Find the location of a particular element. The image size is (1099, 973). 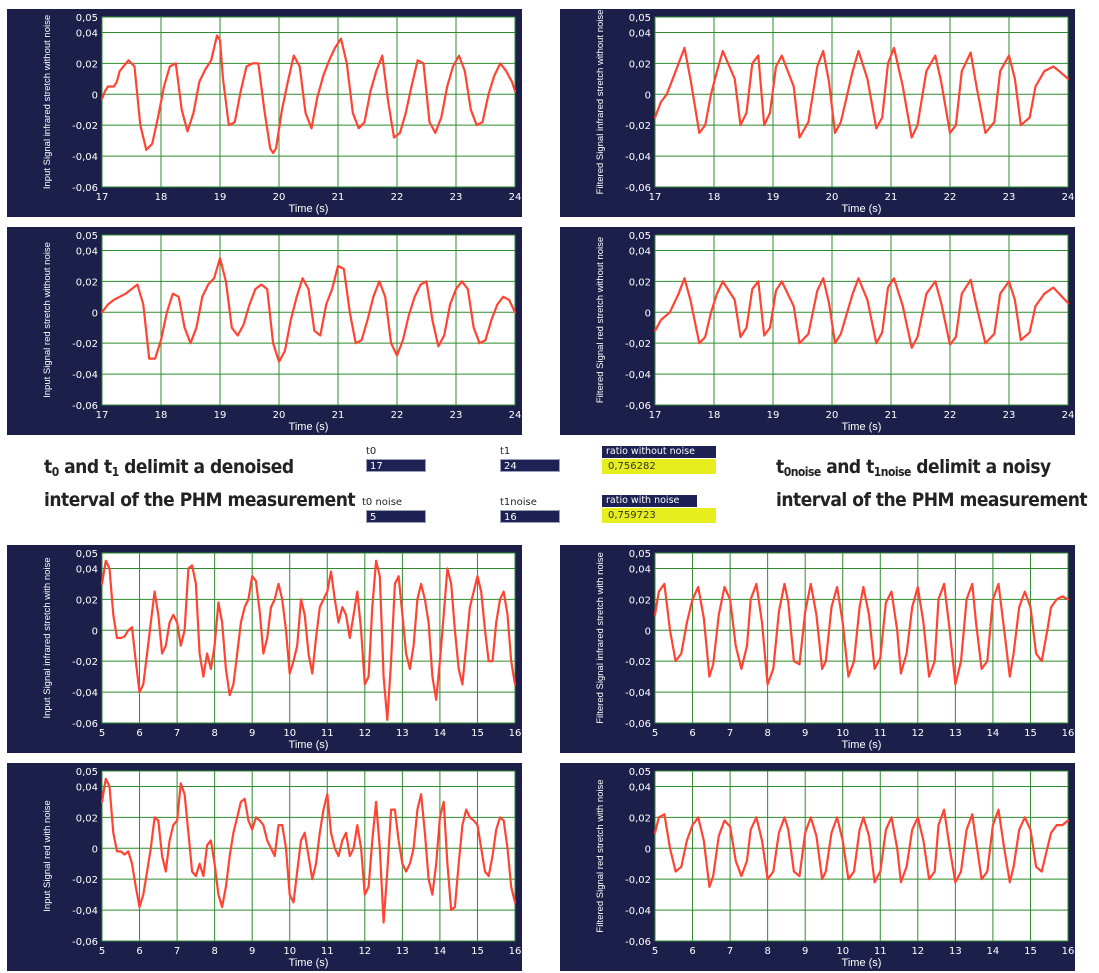

t1-input: 24 is located at coordinates (530, 465).